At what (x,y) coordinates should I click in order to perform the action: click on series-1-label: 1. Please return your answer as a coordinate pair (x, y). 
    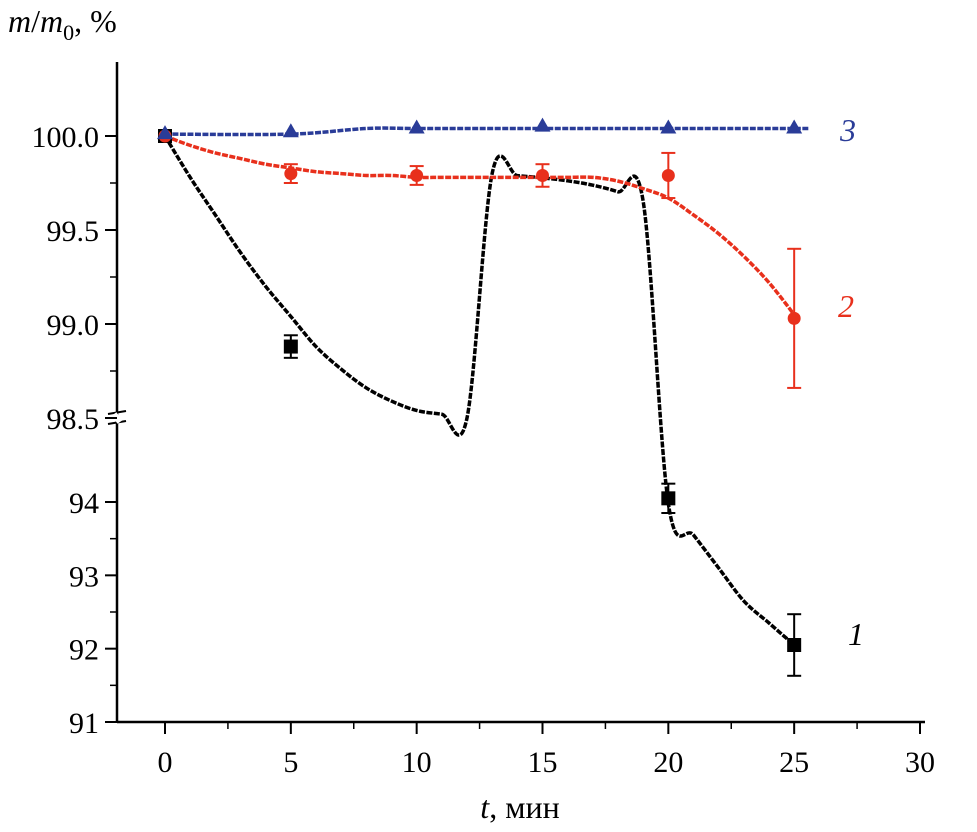
    Looking at the image, I should click on (856, 634).